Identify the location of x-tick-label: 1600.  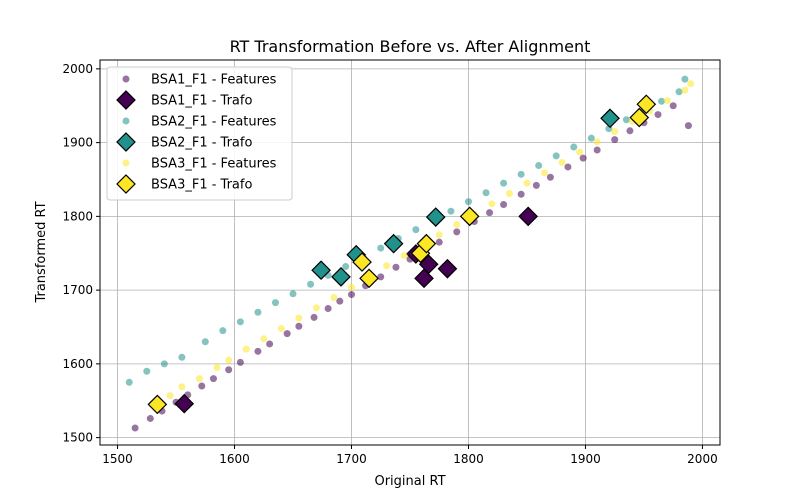
(234, 459).